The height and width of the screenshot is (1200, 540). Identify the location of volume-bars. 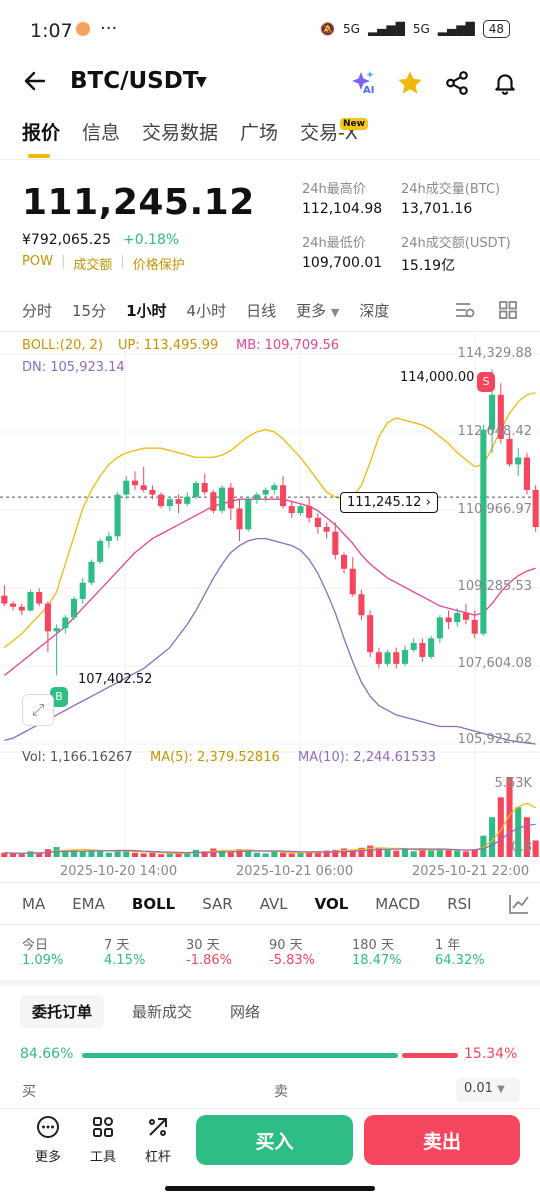
(270, 817).